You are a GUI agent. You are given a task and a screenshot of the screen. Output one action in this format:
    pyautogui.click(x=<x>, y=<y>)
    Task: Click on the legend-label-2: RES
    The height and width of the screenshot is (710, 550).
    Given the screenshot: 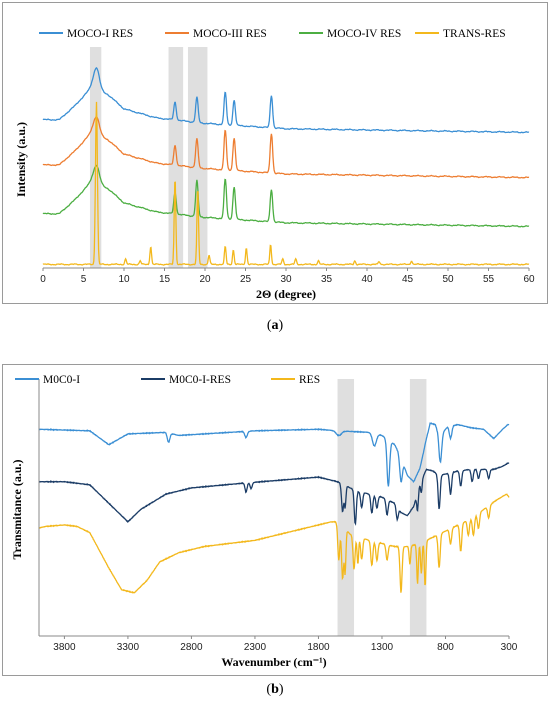 What is the action you would take?
    pyautogui.click(x=309, y=380)
    